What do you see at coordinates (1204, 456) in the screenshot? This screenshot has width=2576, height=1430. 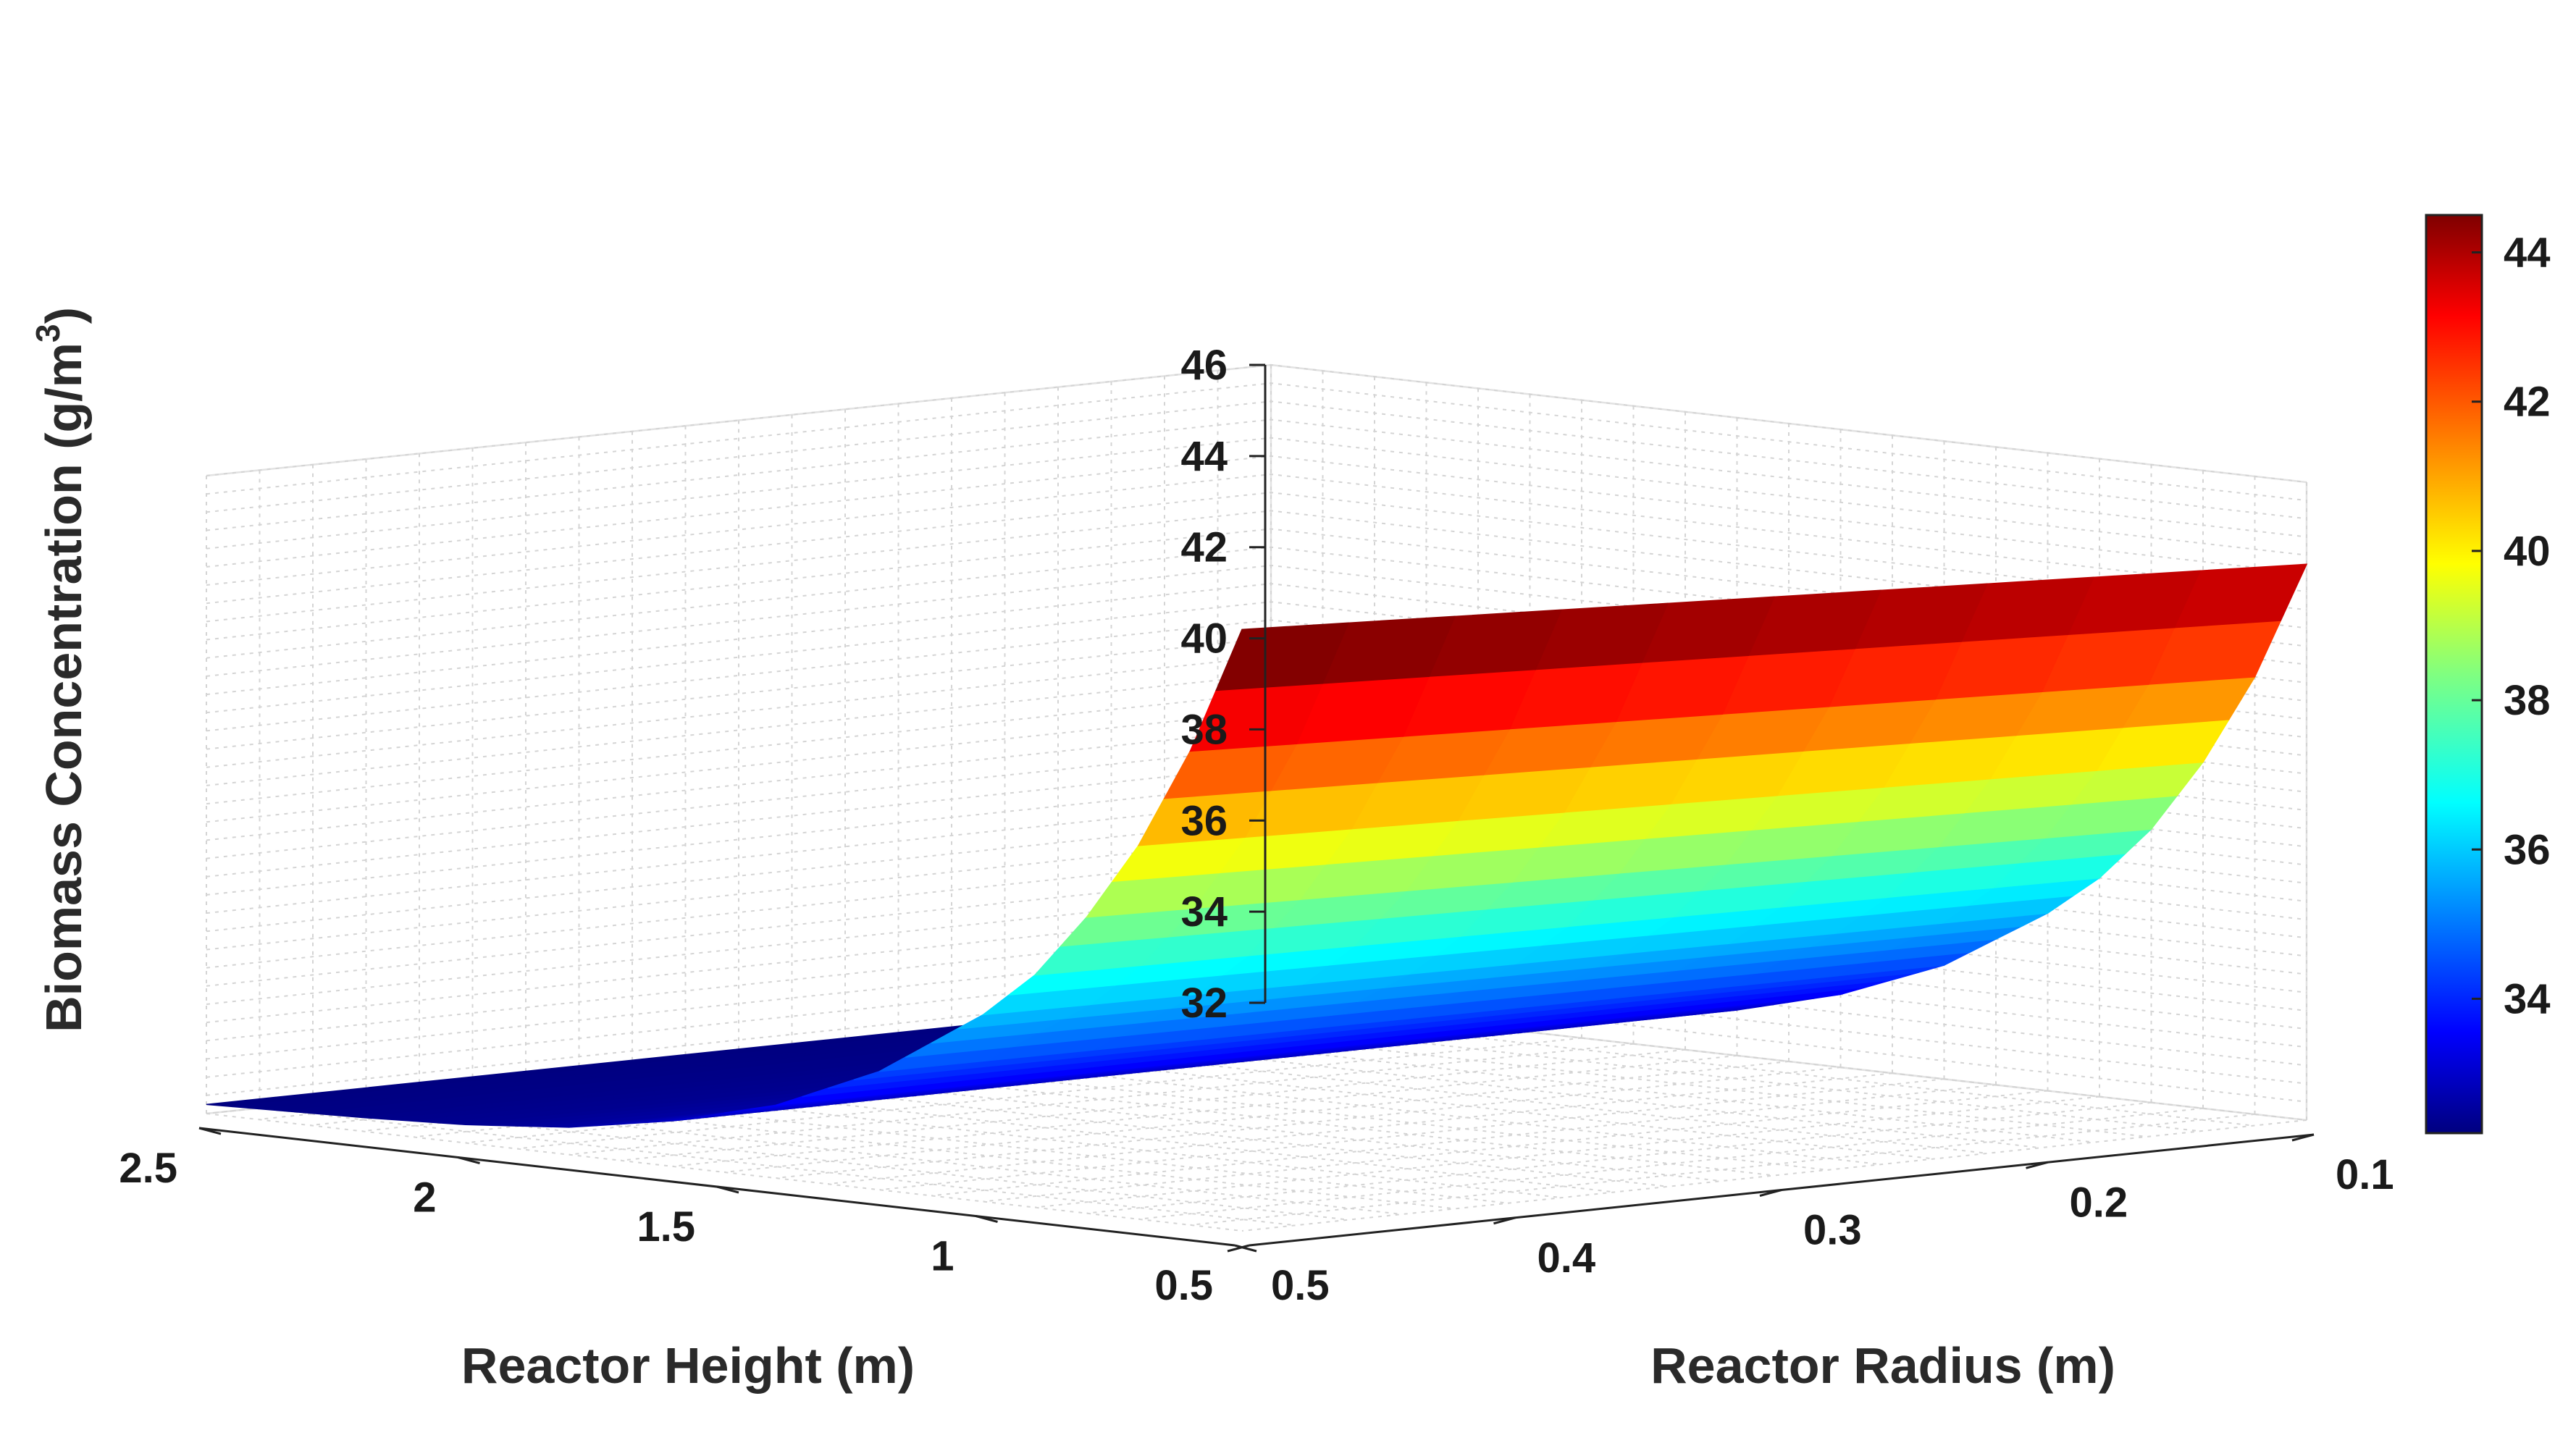 I see `z-tick-label: 44` at bounding box center [1204, 456].